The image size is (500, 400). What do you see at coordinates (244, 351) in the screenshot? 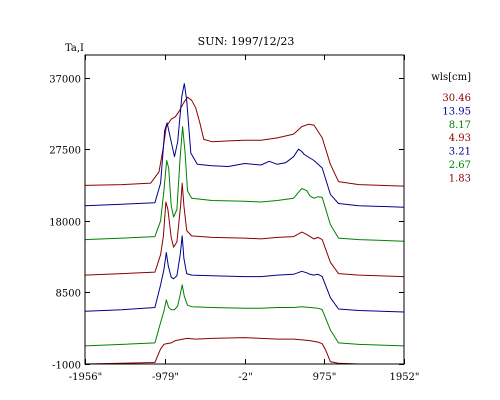
I see `series-line-1.83` at bounding box center [244, 351].